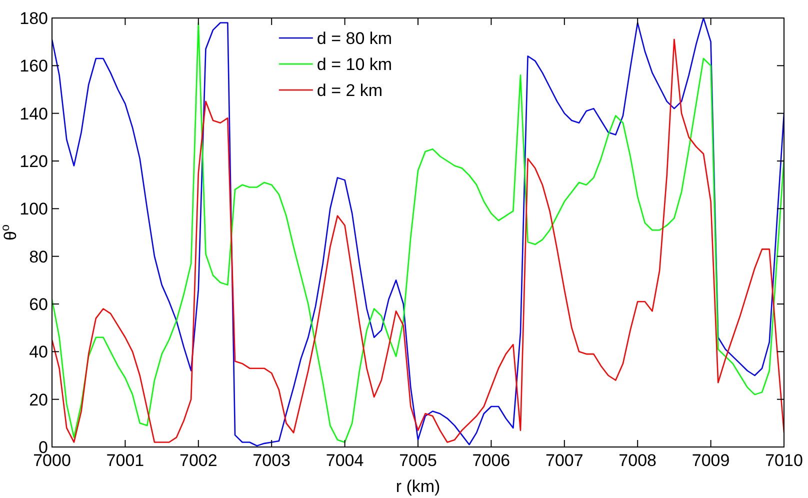 This screenshot has width=808, height=498. What do you see at coordinates (564, 460) in the screenshot?
I see `x-tick-label: 7007` at bounding box center [564, 460].